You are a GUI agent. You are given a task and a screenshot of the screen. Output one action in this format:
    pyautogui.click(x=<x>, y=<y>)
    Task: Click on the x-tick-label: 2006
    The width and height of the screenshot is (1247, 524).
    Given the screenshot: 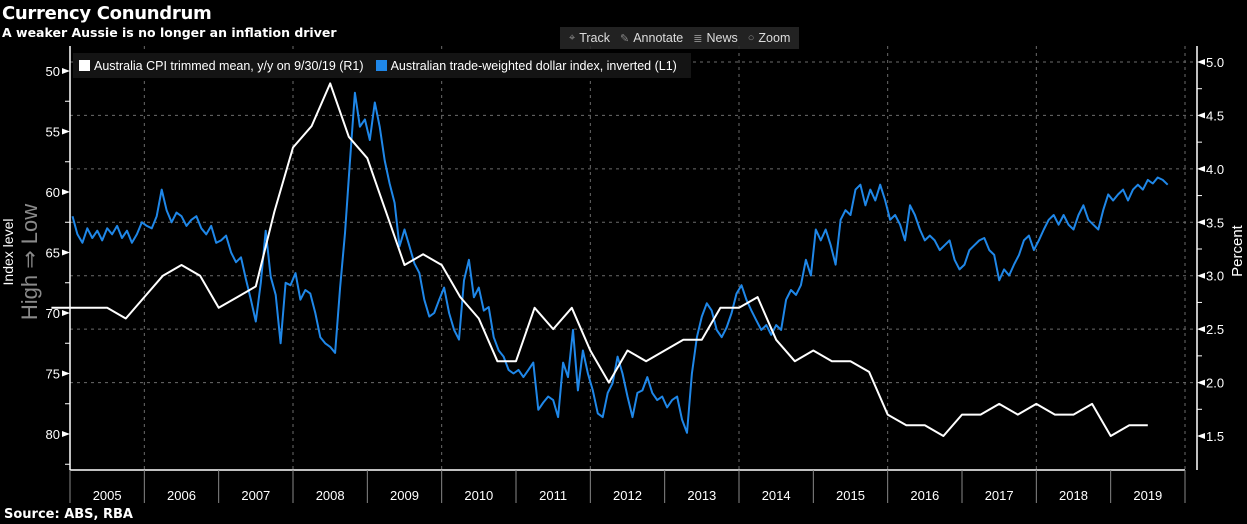 What is the action you would take?
    pyautogui.click(x=181, y=495)
    